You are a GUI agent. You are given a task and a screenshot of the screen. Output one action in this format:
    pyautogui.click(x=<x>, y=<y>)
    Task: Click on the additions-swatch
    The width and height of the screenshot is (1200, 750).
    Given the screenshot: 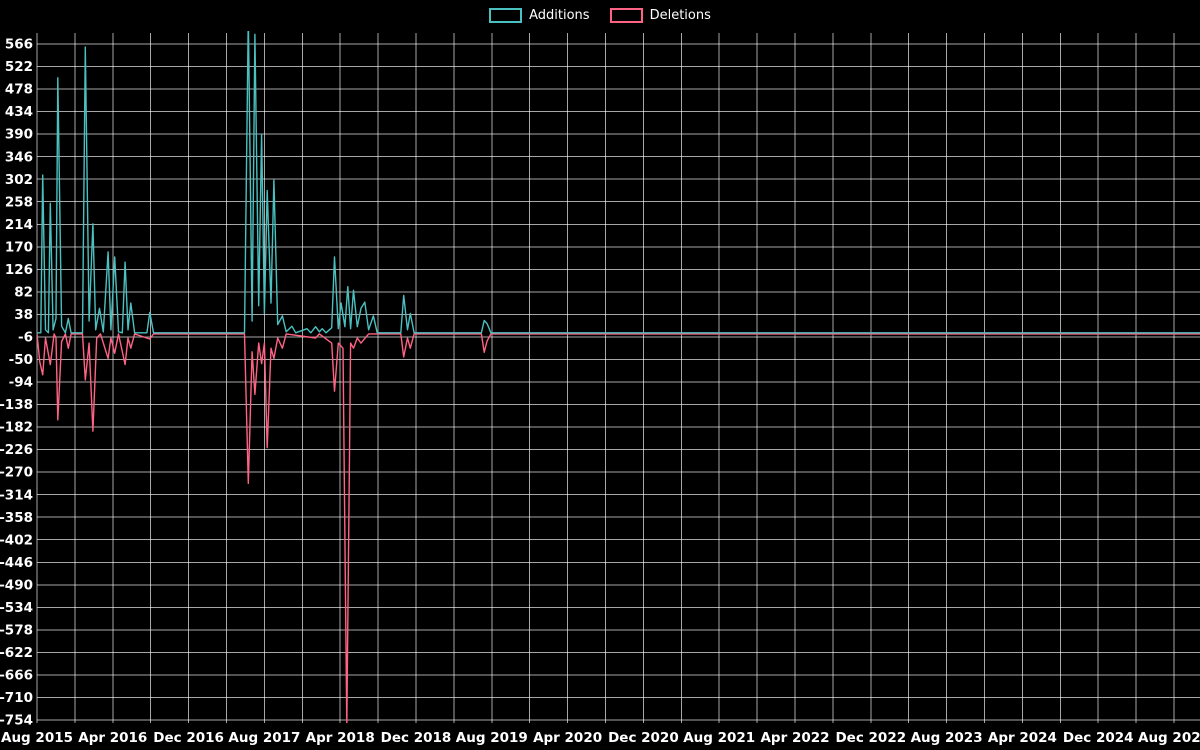 What is the action you would take?
    pyautogui.click(x=506, y=15)
    